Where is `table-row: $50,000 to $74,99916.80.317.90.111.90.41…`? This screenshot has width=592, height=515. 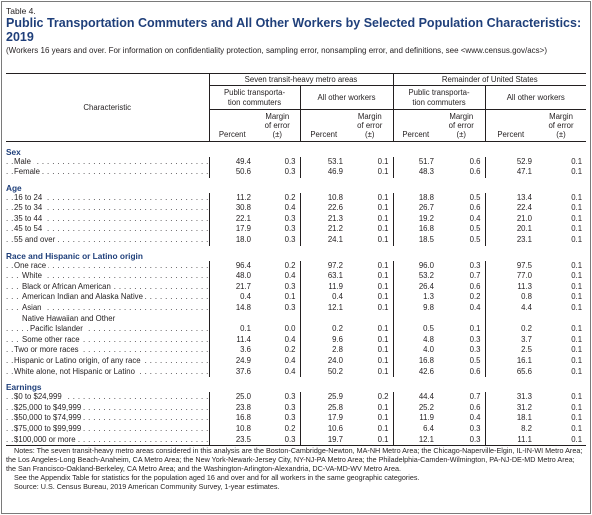
table-row: $50,000 to $74,99916.80.317.90.111.90.41… is located at coordinates (296, 418).